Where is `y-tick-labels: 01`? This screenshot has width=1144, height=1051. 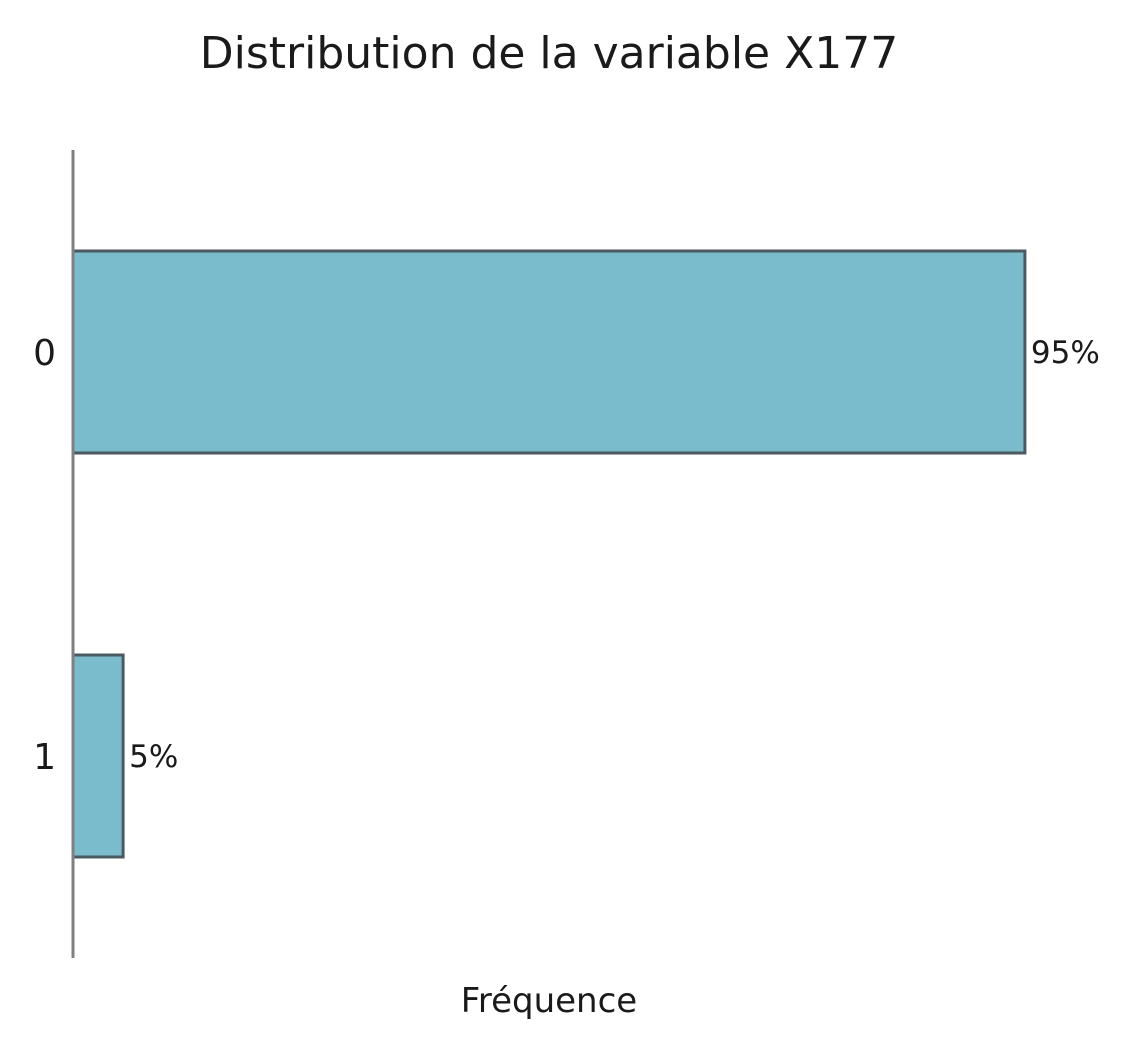
y-tick-labels: 01 is located at coordinates (44, 555).